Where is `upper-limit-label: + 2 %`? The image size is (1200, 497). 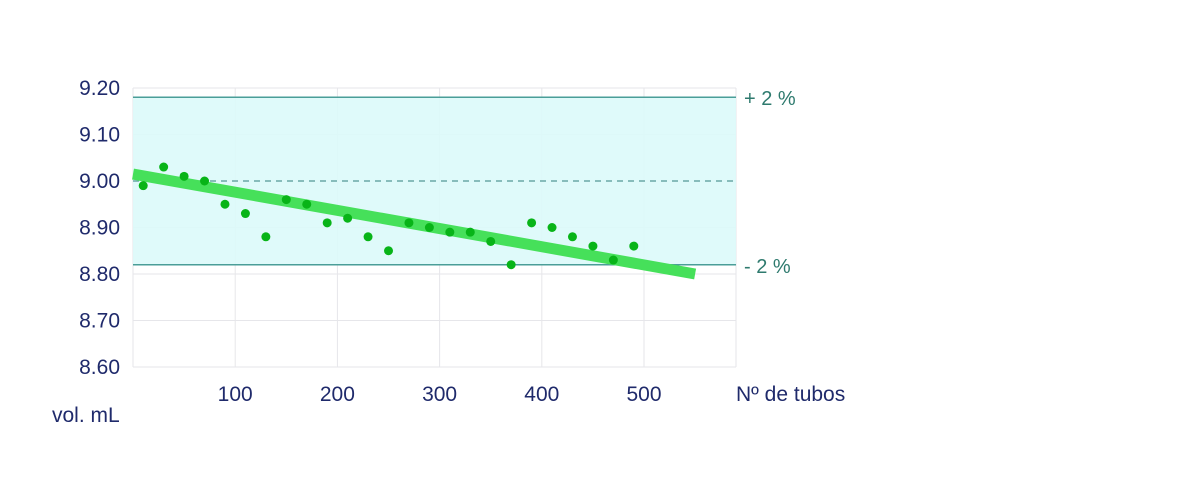 upper-limit-label: + 2 % is located at coordinates (770, 99).